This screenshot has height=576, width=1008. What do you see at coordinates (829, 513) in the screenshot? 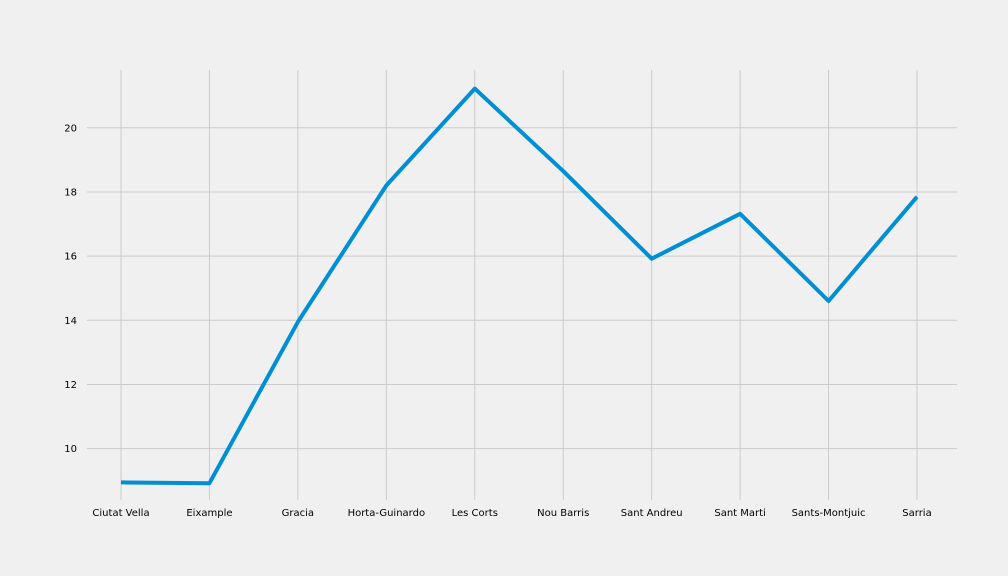
I see `x-tick-label: Sants-Montjuic` at bounding box center [829, 513].